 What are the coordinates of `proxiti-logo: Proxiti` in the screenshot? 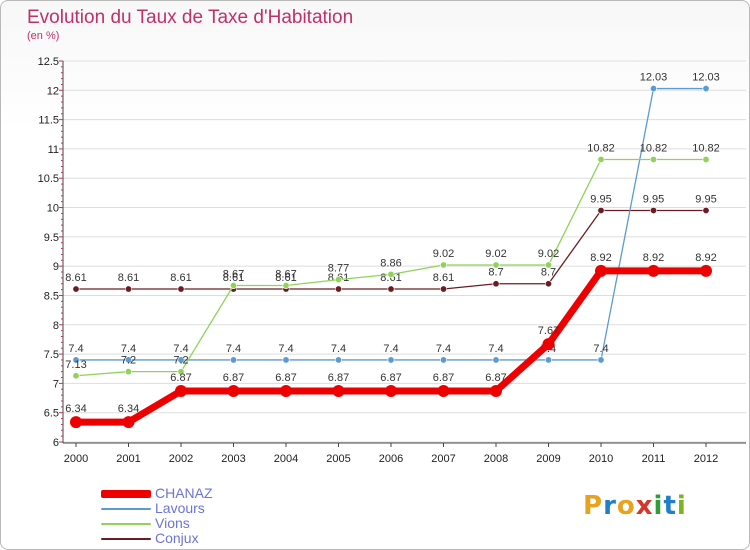 It's located at (635, 506).